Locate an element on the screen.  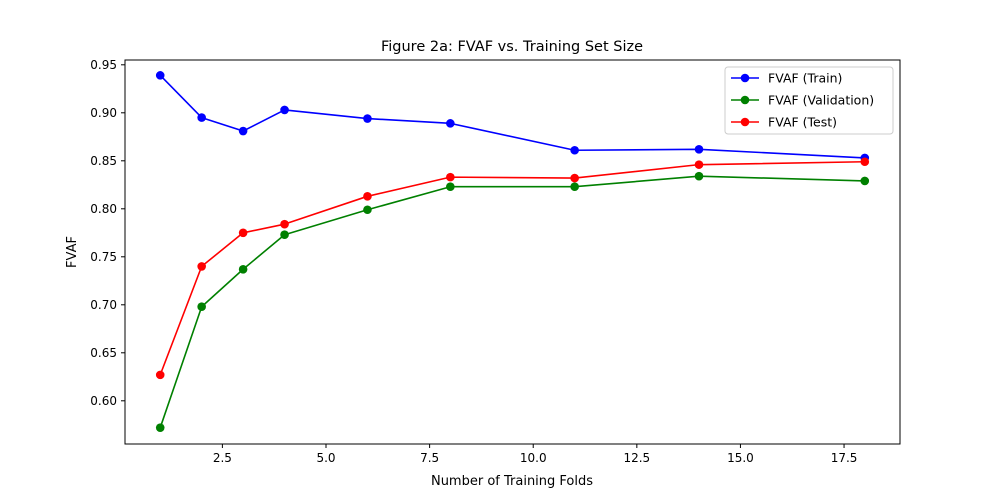
x-tick-label: 5.0 is located at coordinates (325, 458).